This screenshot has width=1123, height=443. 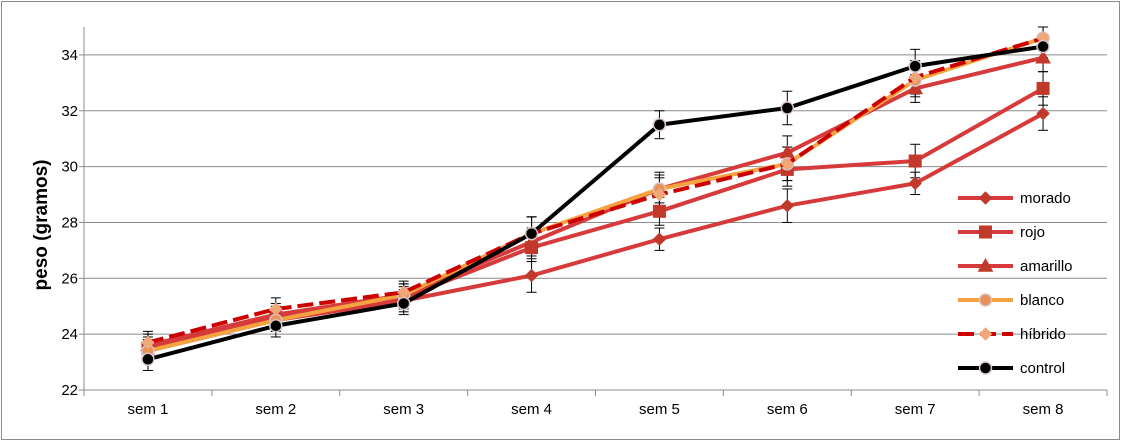 I want to click on legend-entry-2: amarillo, so click(x=1015, y=266).